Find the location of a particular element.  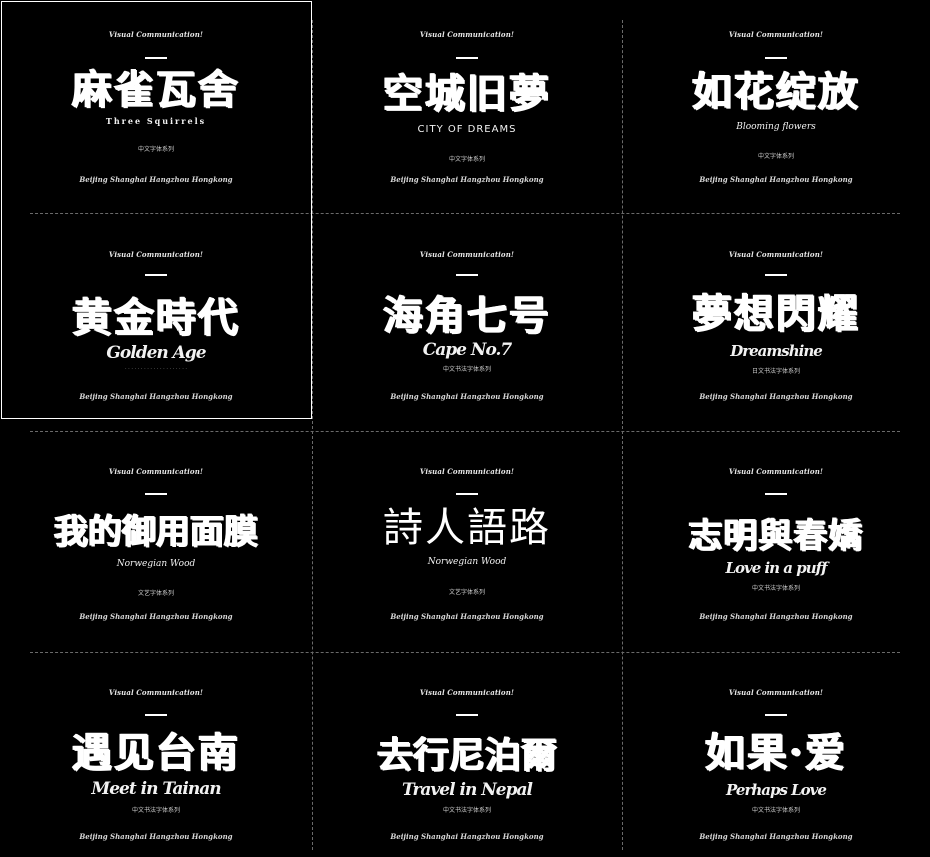

poster-title: 夢想閃耀 is located at coordinates (776, 313).